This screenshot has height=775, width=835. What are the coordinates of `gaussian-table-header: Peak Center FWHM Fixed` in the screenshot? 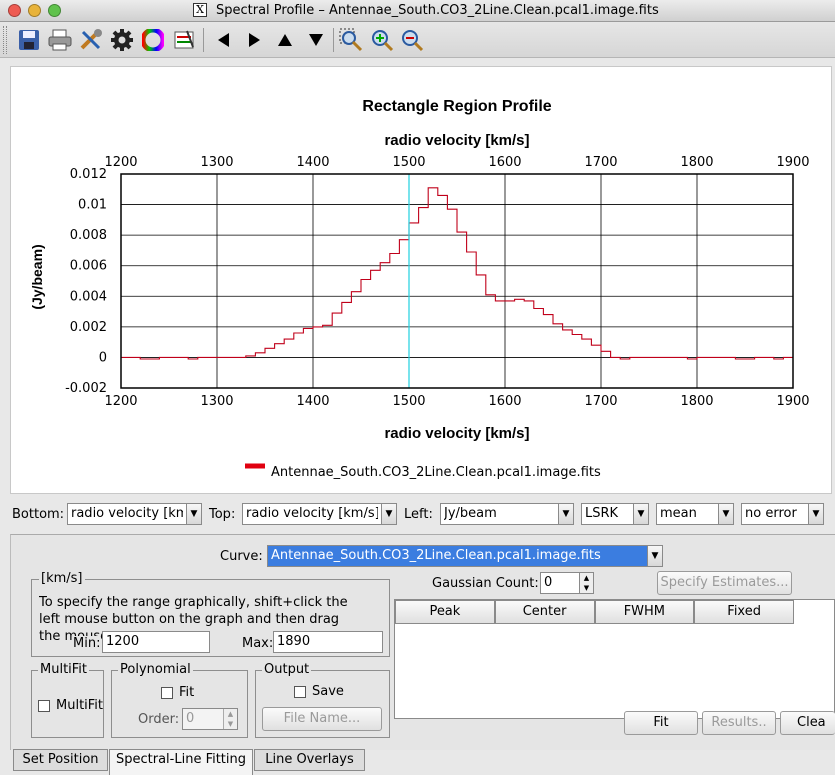 It's located at (594, 612).